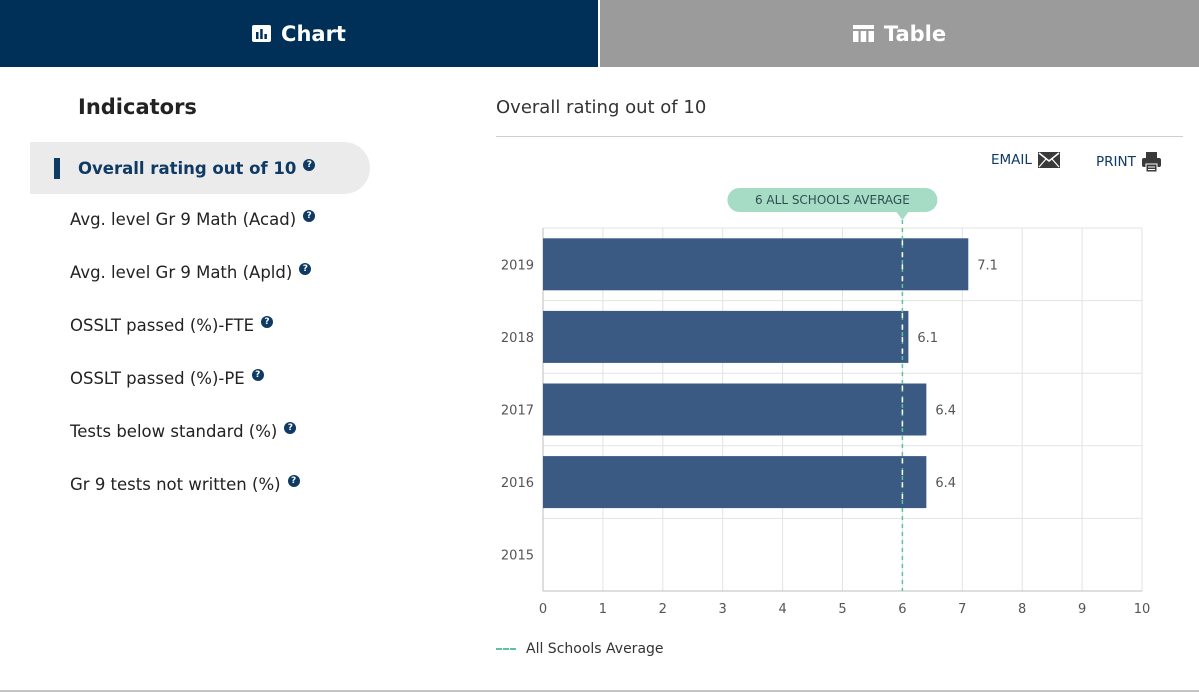  Describe the element at coordinates (1082, 609) in the screenshot. I see `x-tick-label: 9` at that location.